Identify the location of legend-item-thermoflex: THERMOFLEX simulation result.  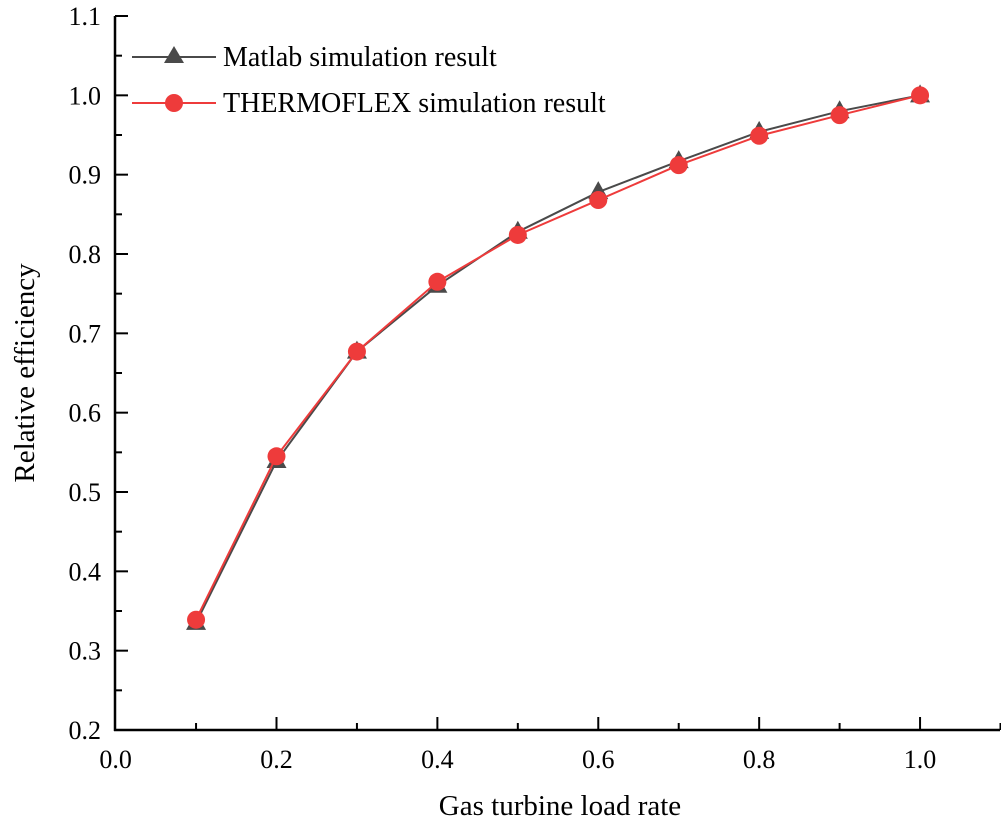
(369, 103).